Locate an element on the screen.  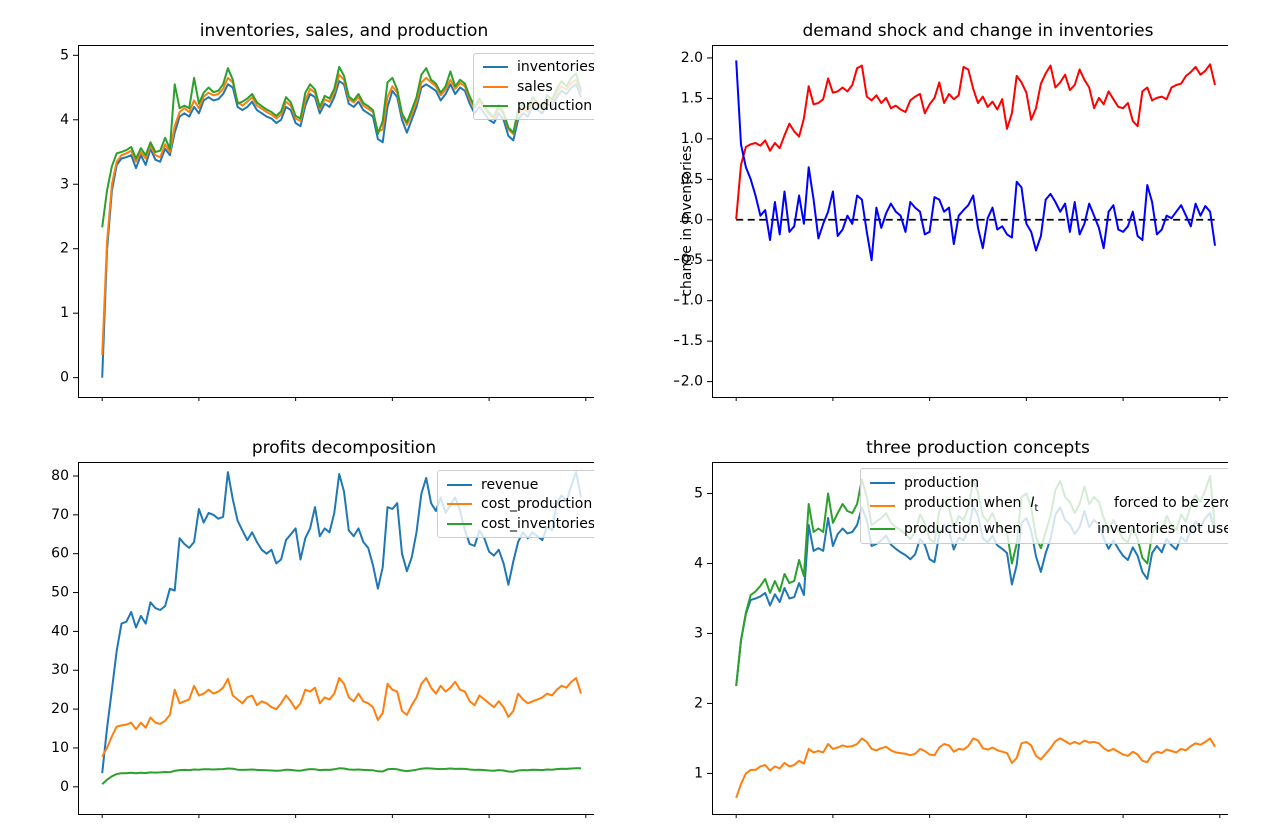
legend-item: production when It forced to be zero is located at coordinates (1049, 506).